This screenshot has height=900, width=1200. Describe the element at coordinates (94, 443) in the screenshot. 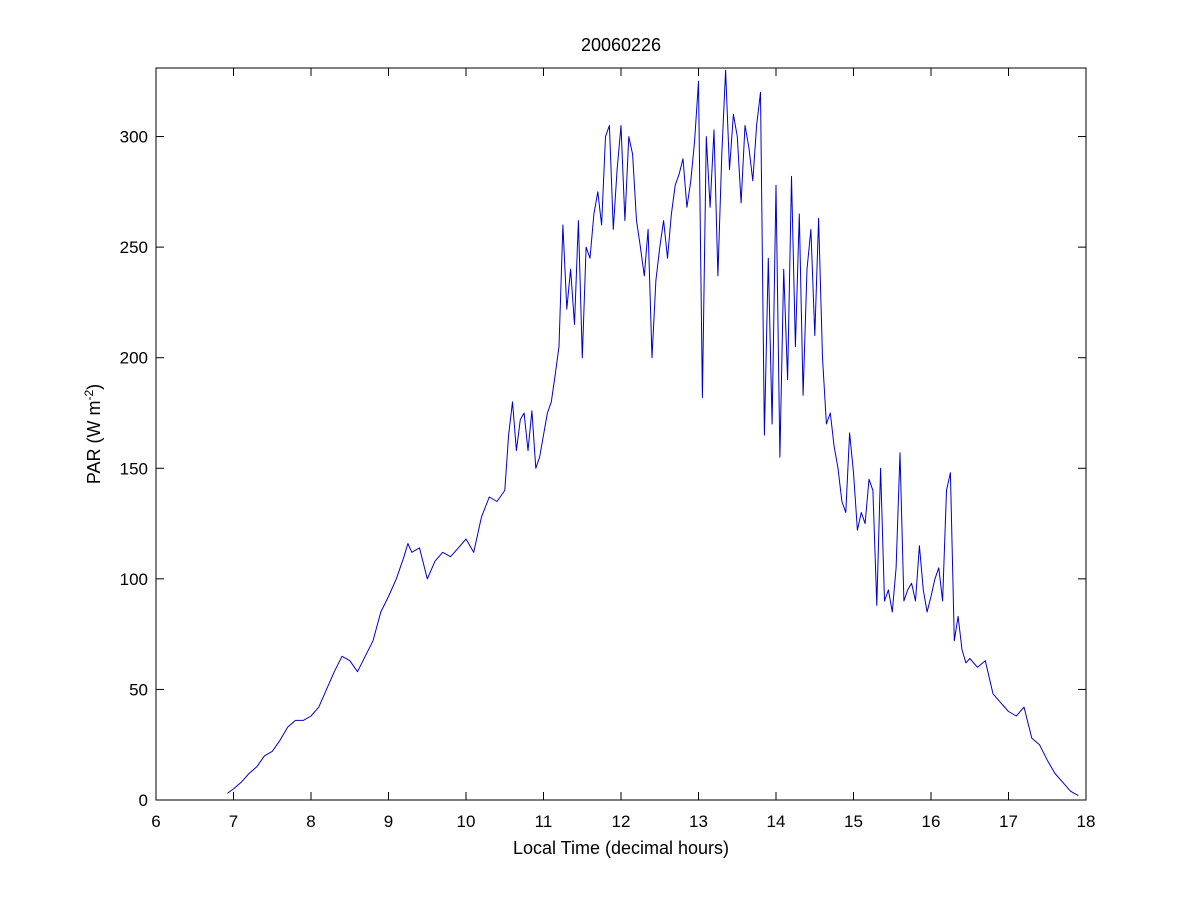

I see `y-axis-title-main: PAR (W m` at that location.